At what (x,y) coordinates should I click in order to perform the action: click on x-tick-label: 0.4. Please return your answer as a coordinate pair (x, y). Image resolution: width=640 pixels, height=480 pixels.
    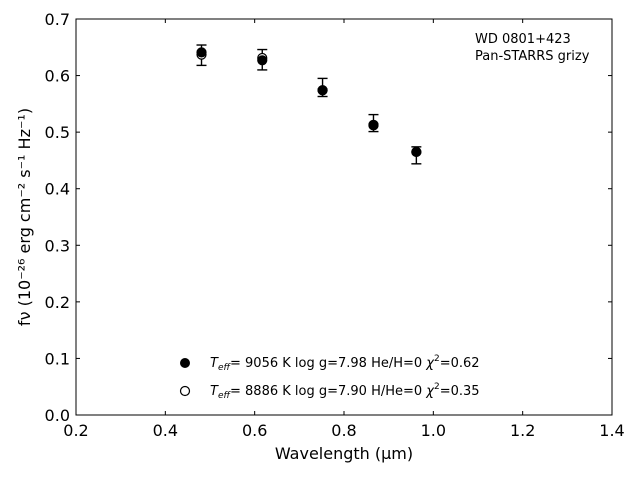
    Looking at the image, I should click on (165, 430).